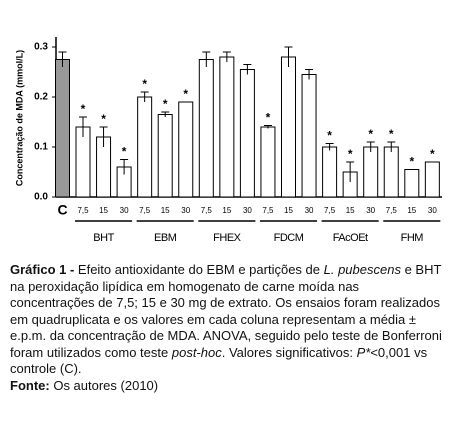  What do you see at coordinates (412, 238) in the screenshot?
I see `group-label: FHM` at bounding box center [412, 238].